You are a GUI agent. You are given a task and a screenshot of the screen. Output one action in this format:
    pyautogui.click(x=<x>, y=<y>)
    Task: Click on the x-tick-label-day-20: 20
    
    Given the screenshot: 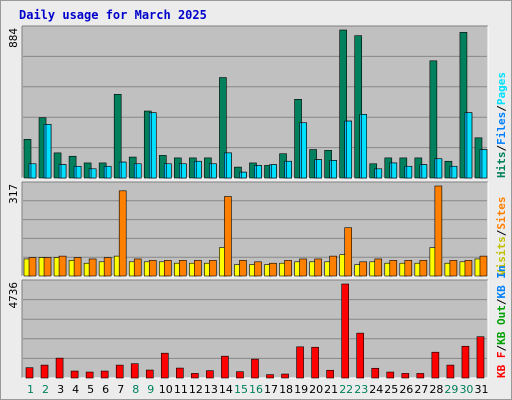 What is the action you would take?
    pyautogui.click(x=316, y=389)
    